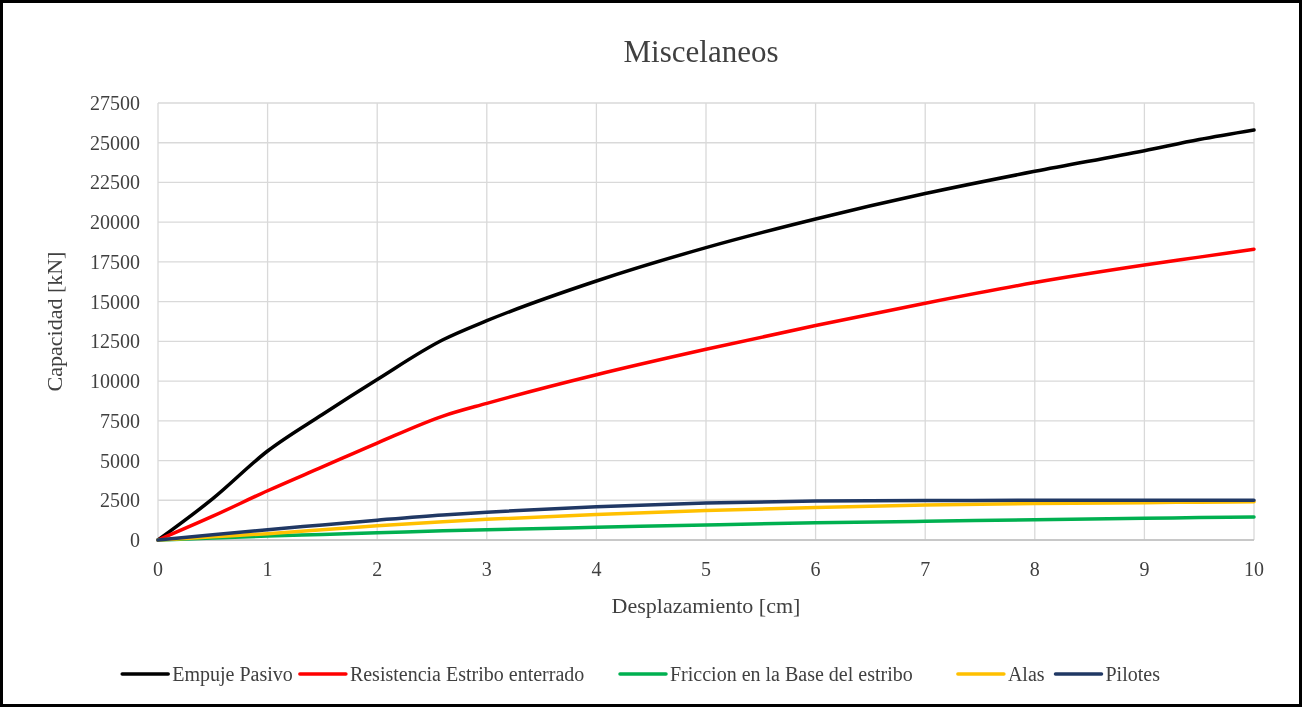 This screenshot has width=1302, height=707. I want to click on legend-label: Resistencia Estribo enterrado, so click(467, 674).